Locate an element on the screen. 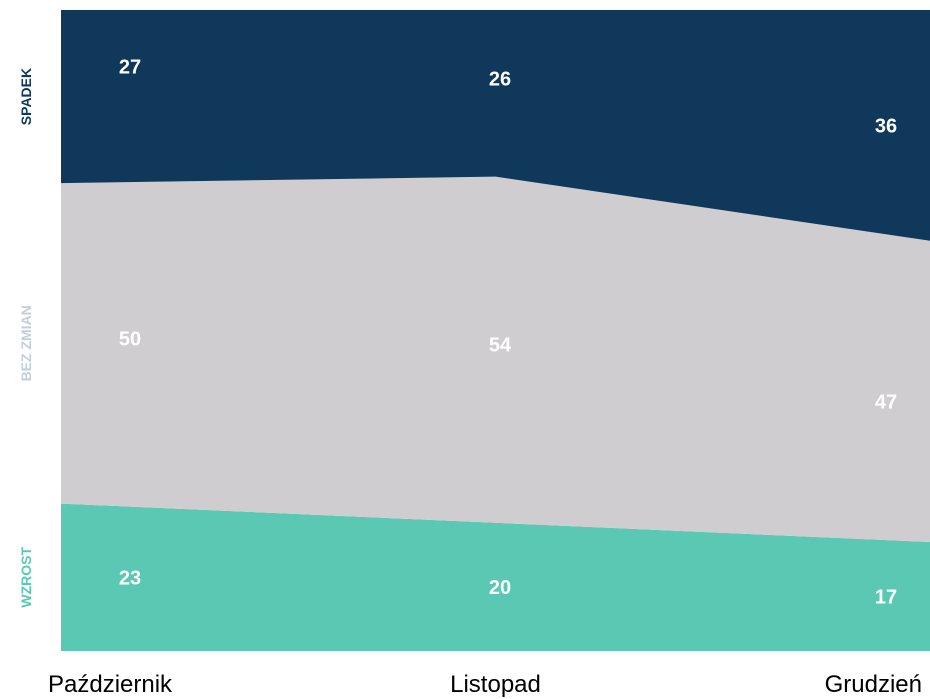 This screenshot has height=699, width=930. data-label-spadek-2: 36 is located at coordinates (886, 126).